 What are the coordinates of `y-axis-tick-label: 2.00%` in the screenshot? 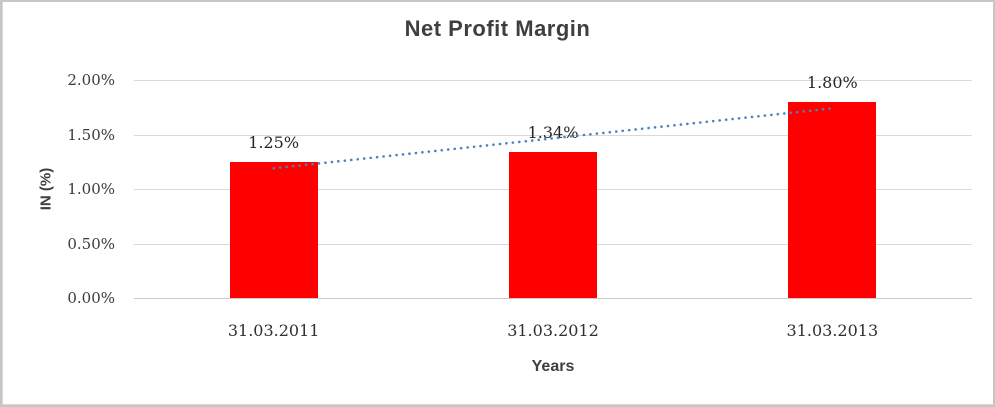 It's located at (91, 80).